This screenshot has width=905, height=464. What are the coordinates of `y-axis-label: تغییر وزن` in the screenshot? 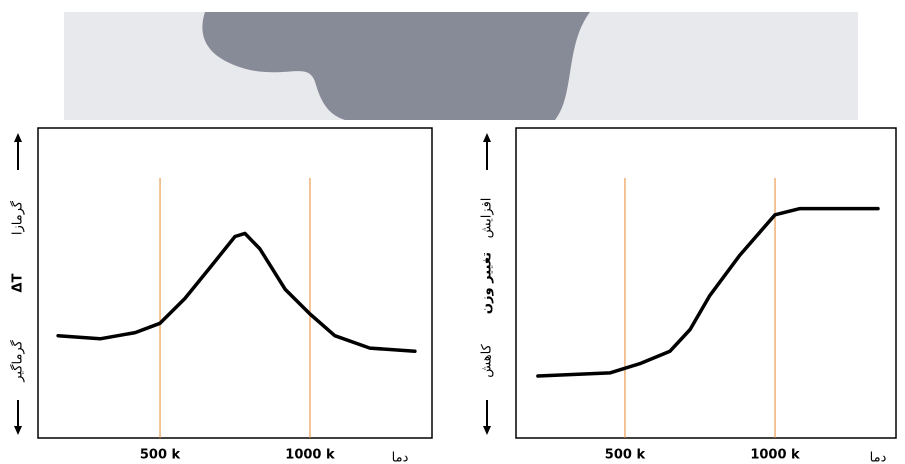 It's located at (487, 283).